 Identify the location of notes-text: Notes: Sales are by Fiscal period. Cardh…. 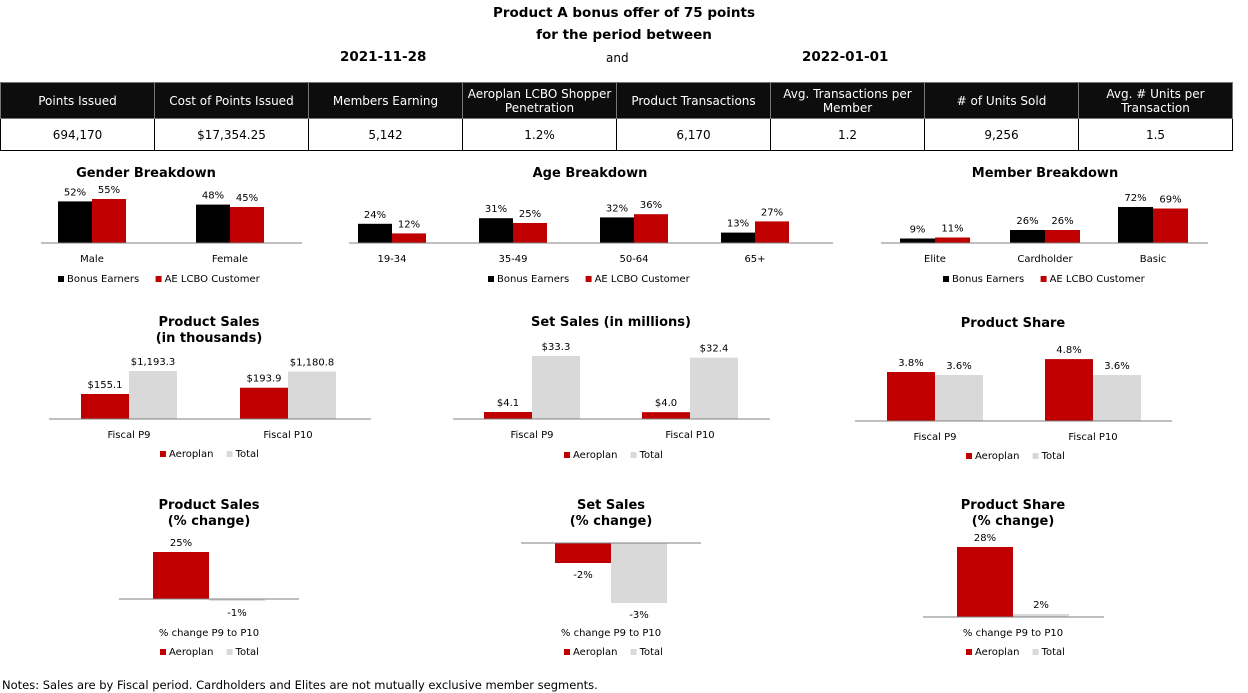
(300, 685).